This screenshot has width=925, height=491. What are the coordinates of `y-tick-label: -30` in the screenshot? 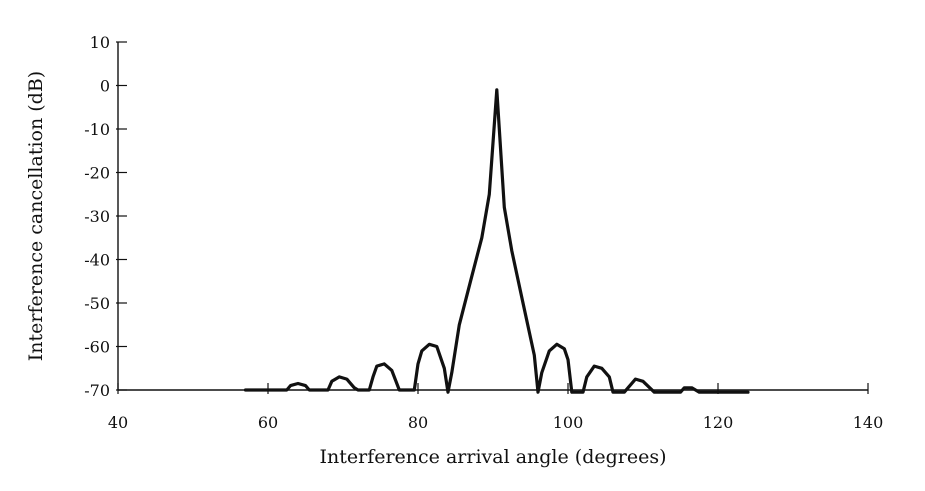 It's located at (97, 216).